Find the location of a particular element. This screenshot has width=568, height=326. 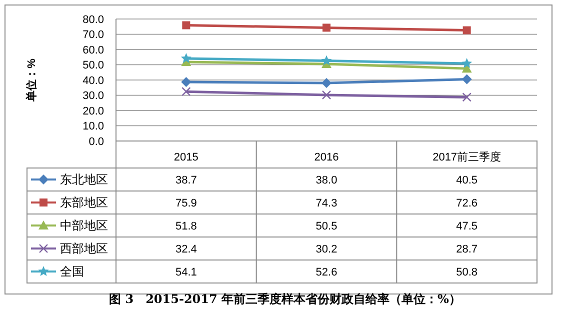

y-tick-label: 30.0 is located at coordinates (93, 96).